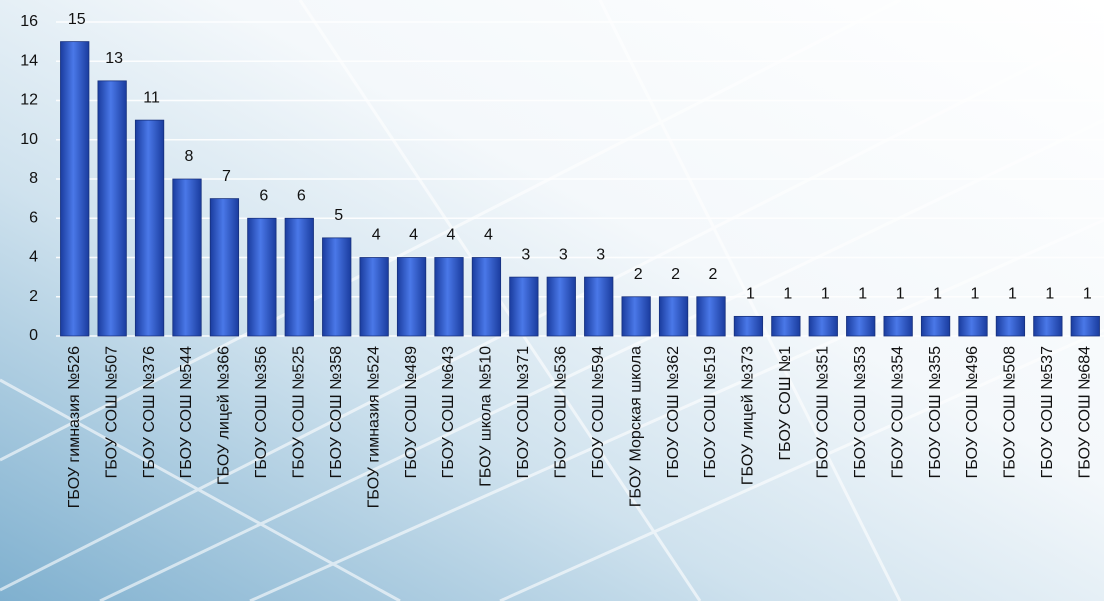  I want to click on x-tick-label: ГБОУ лицей №366, so click(224, 415).